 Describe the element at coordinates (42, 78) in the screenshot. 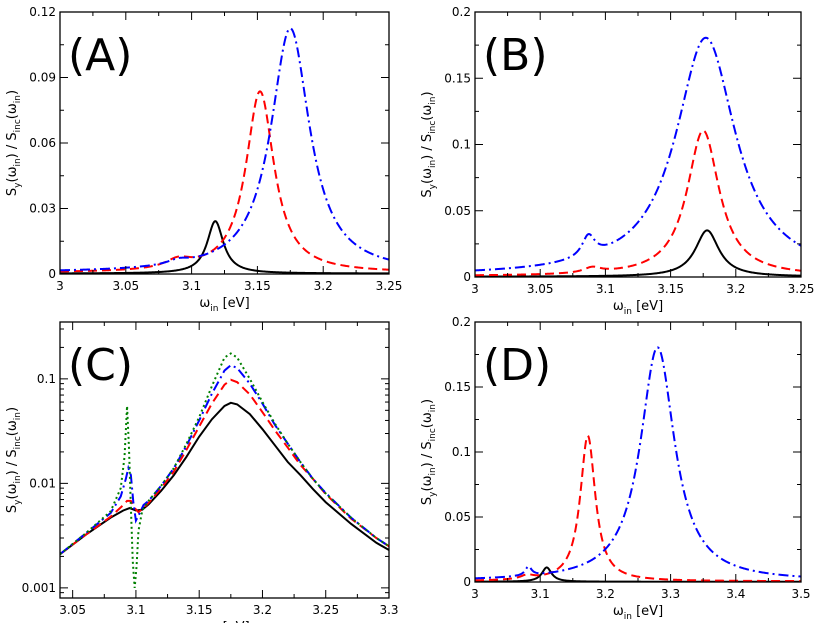

I see `y-tick-label: 0.09` at that location.